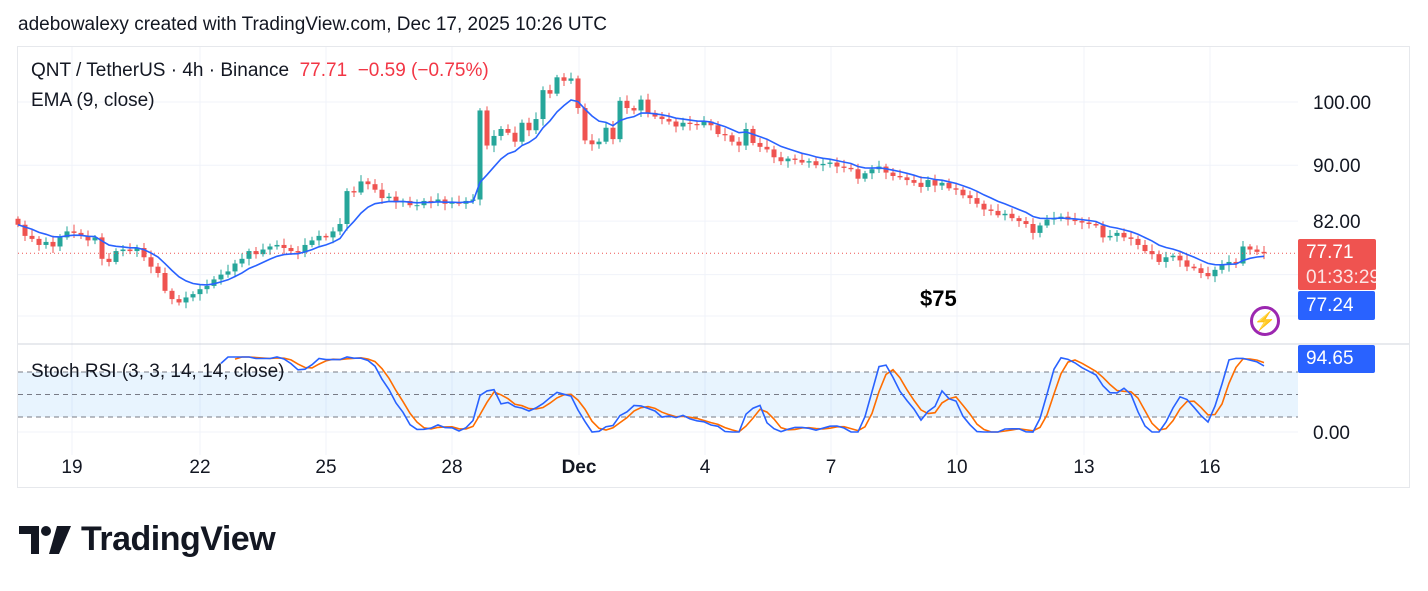  I want to click on stoch-axis-label: 0.00, so click(1331, 433).